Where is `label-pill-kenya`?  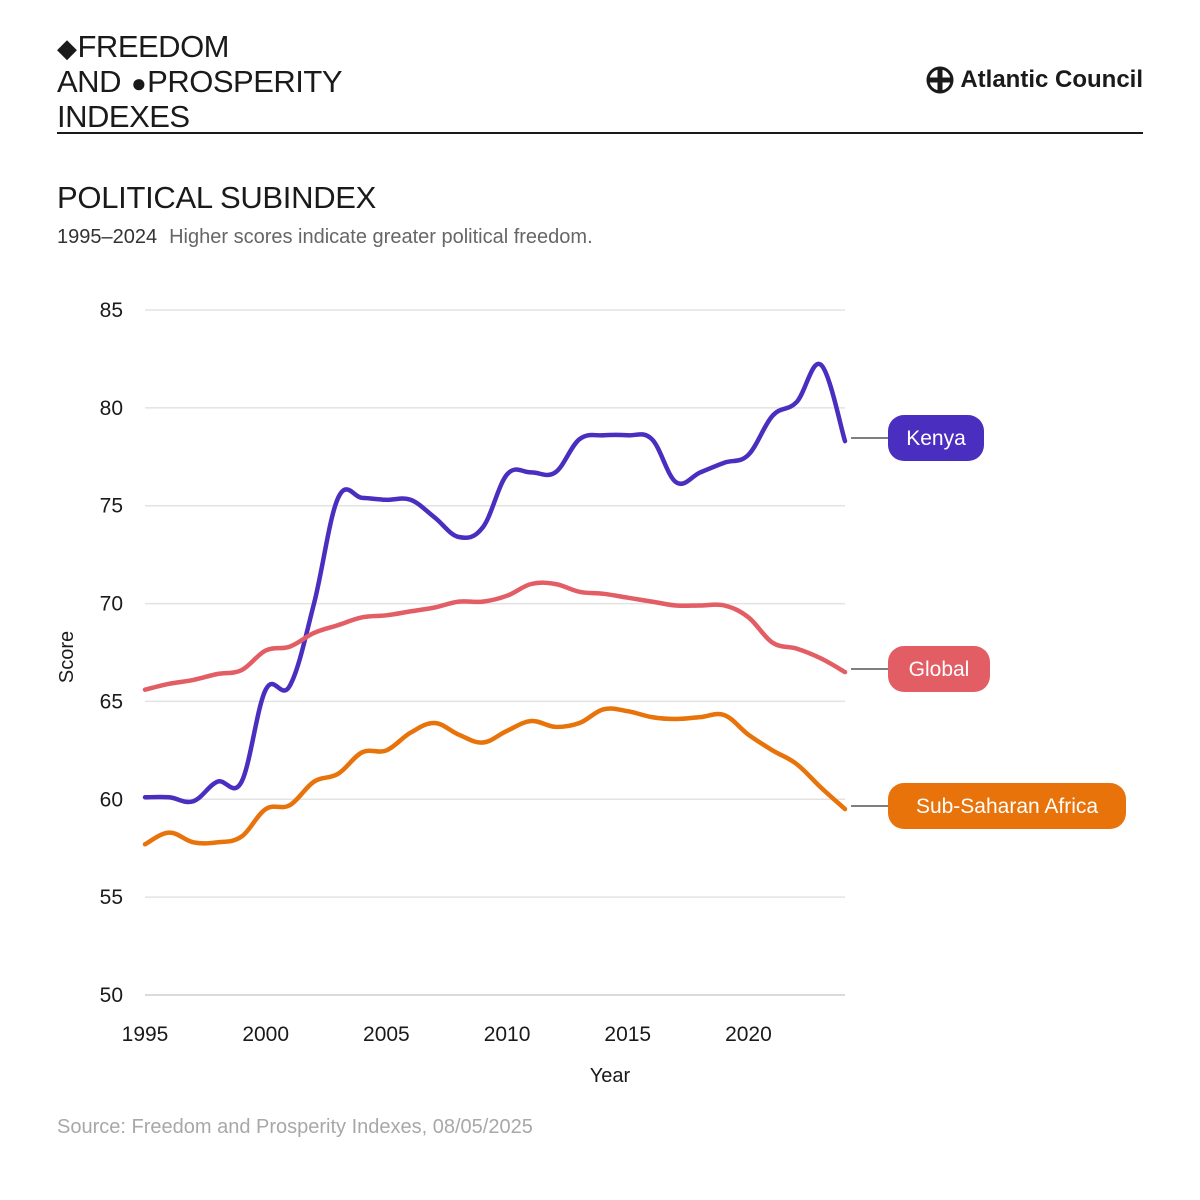
label-pill-kenya is located at coordinates (936, 438).